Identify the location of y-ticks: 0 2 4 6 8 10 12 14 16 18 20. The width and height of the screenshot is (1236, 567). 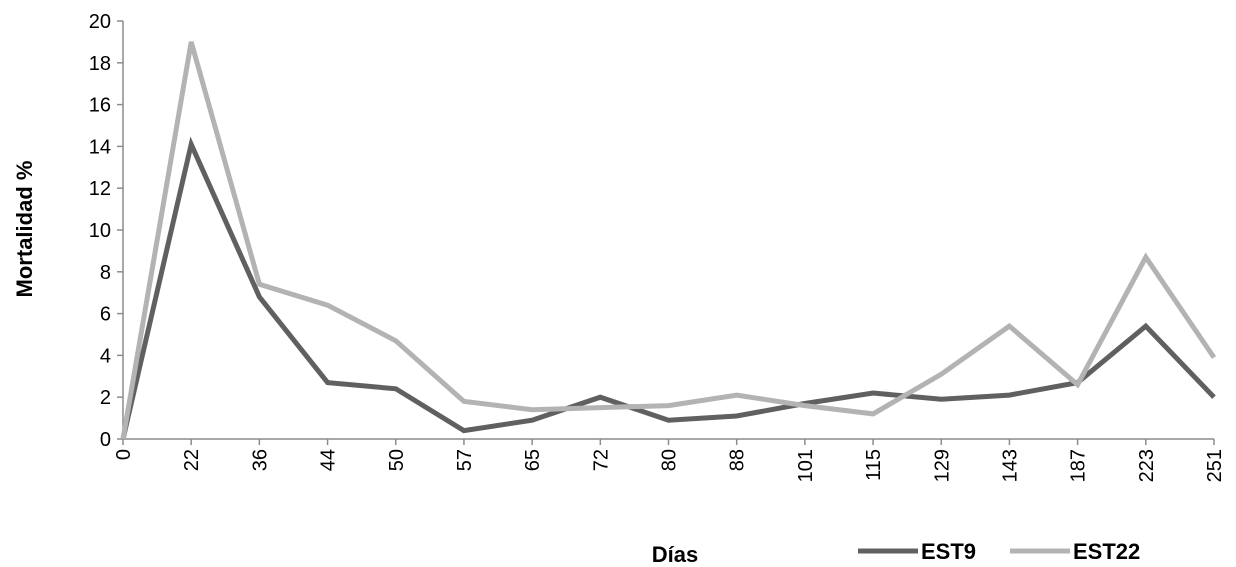
(106, 231).